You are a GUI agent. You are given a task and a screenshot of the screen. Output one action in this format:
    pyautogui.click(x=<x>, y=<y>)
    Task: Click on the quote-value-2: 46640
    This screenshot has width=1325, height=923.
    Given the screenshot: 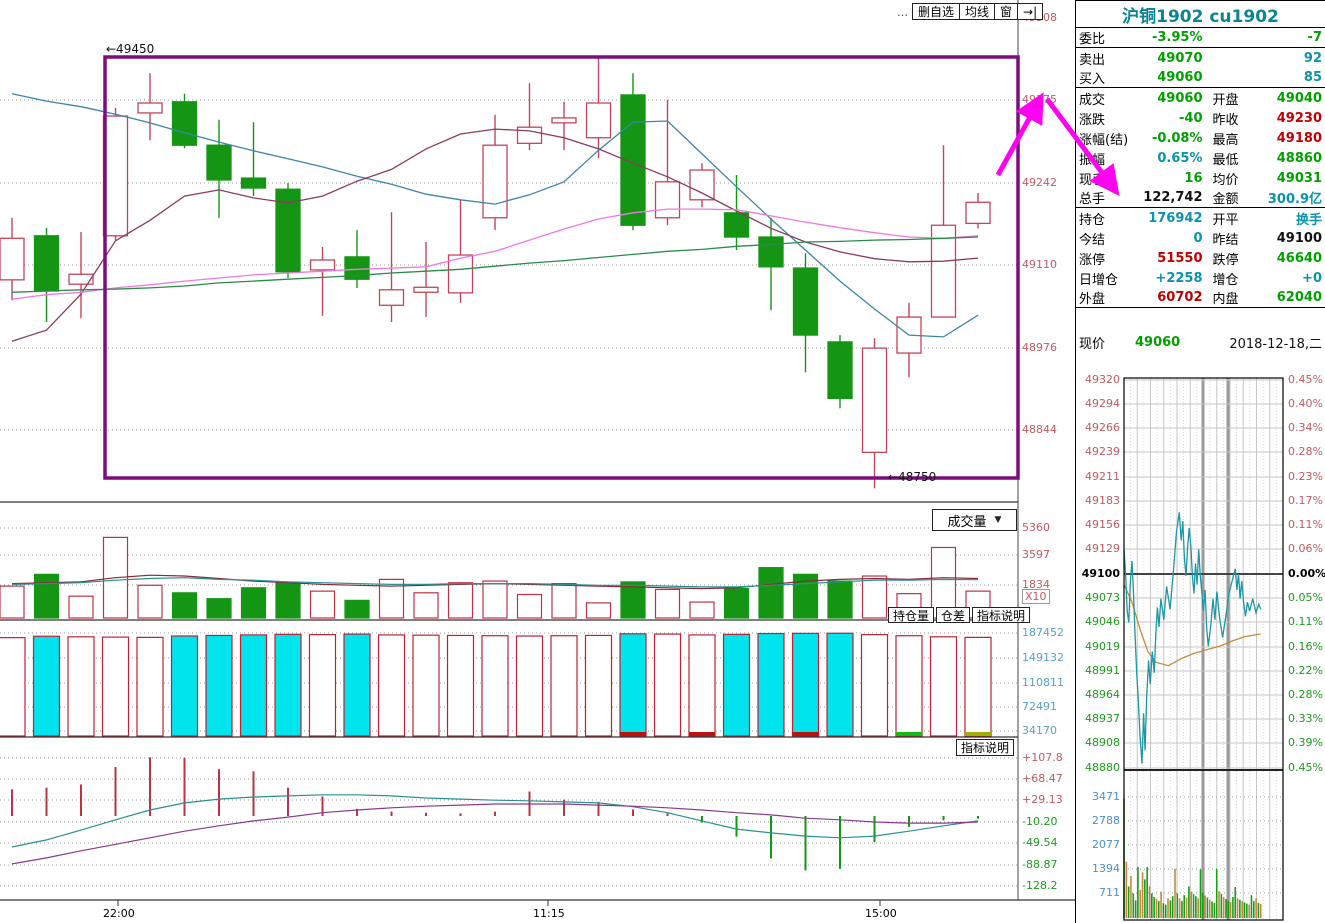 What is the action you would take?
    pyautogui.click(x=1299, y=258)
    